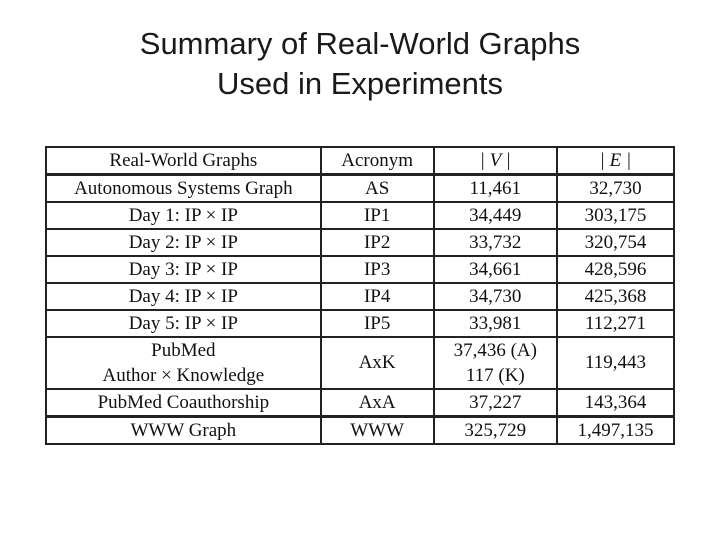 This screenshot has width=720, height=540. Describe the element at coordinates (615, 403) in the screenshot. I see `cell-edges: 143,364` at that location.